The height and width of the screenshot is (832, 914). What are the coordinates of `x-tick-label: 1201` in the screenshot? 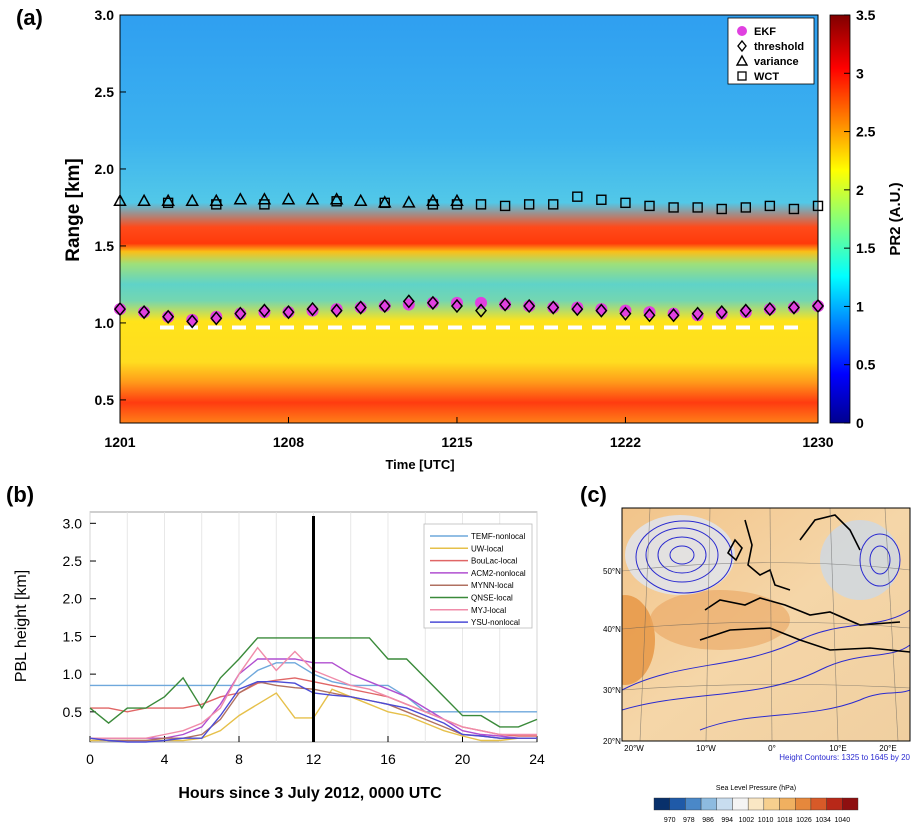 It's located at (119, 442).